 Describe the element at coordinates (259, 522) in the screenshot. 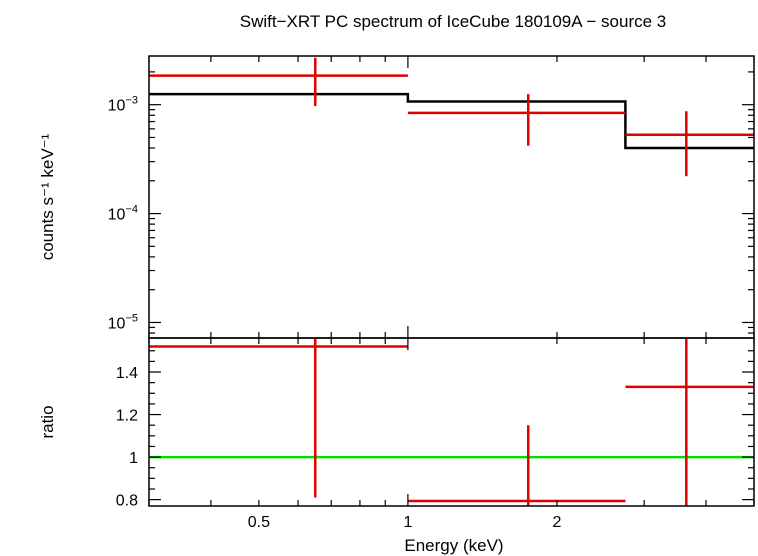

I see `x-tick-label: 0.5` at that location.